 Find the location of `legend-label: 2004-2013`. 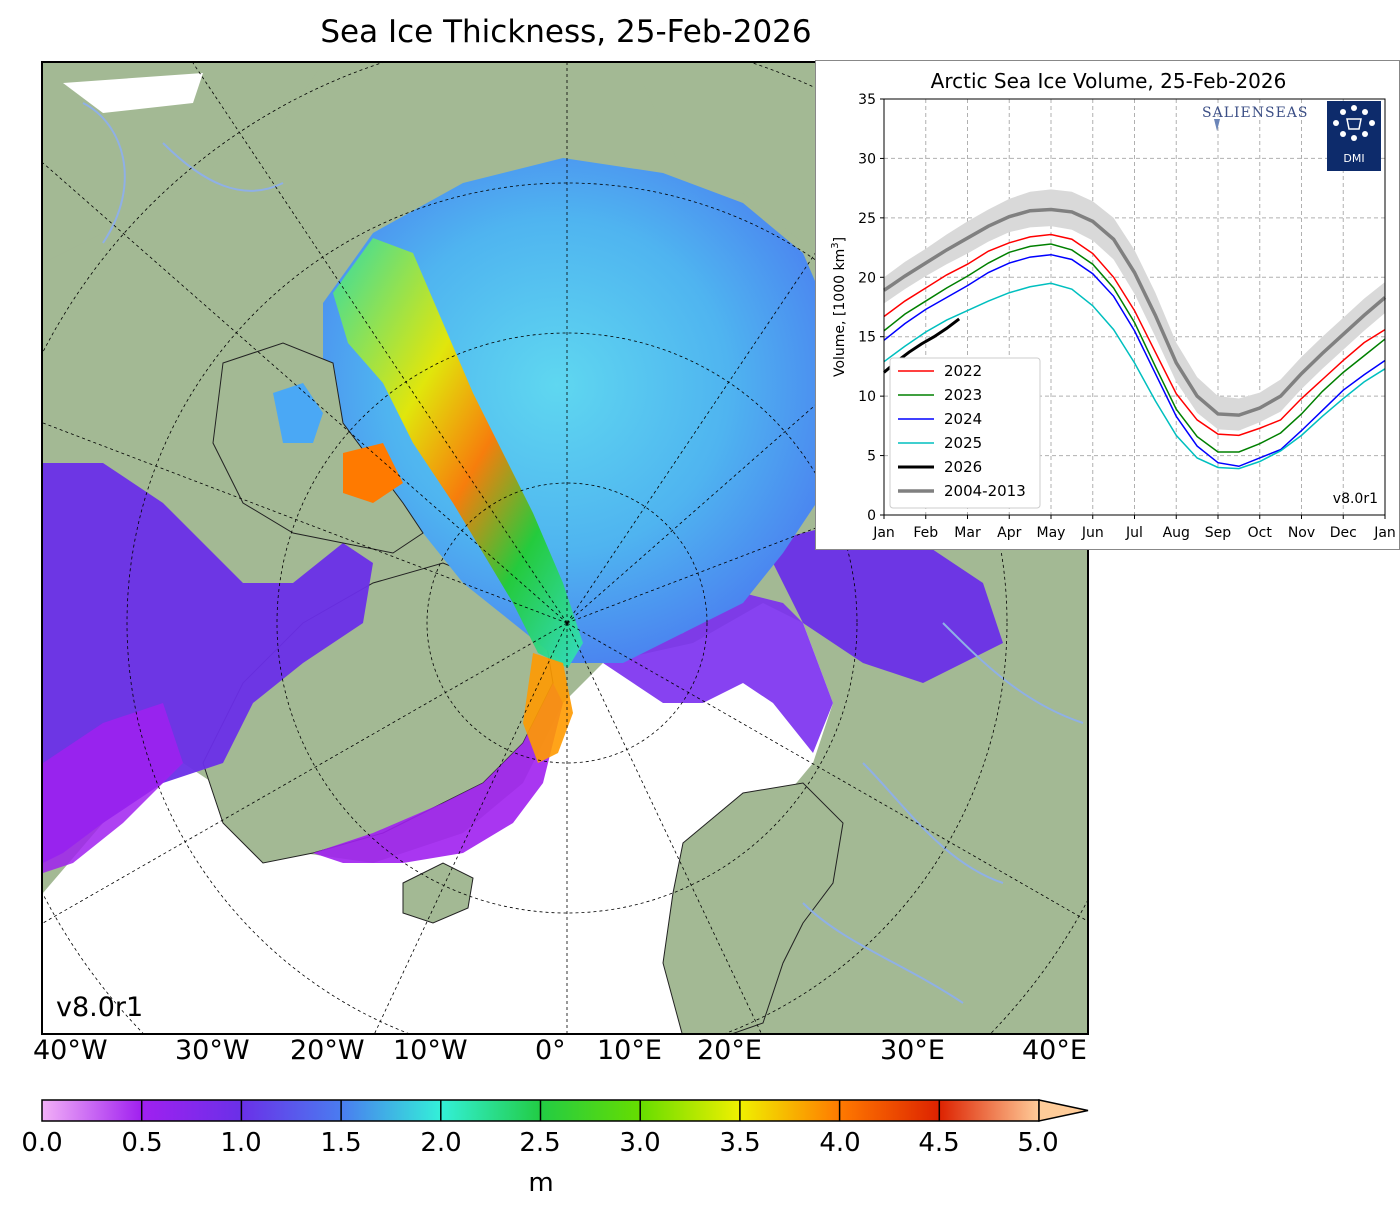

legend-label: 2004-2013 is located at coordinates (985, 491).